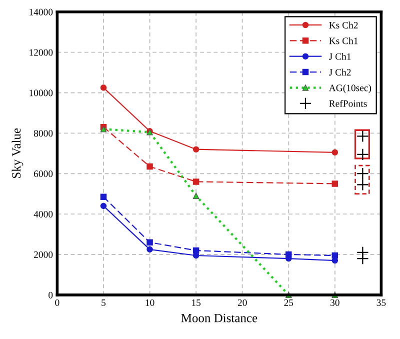 The width and height of the screenshot is (400, 339). I want to click on y-tick-label: 10000, so click(41, 93).